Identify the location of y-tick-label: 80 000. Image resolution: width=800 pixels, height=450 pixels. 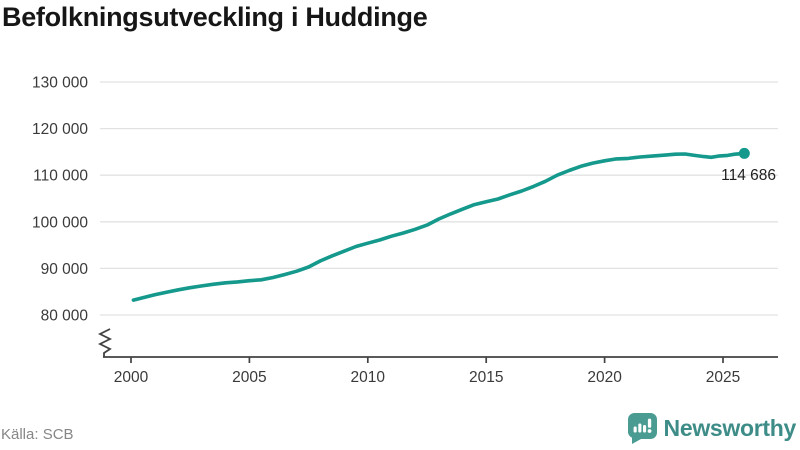
(65, 316).